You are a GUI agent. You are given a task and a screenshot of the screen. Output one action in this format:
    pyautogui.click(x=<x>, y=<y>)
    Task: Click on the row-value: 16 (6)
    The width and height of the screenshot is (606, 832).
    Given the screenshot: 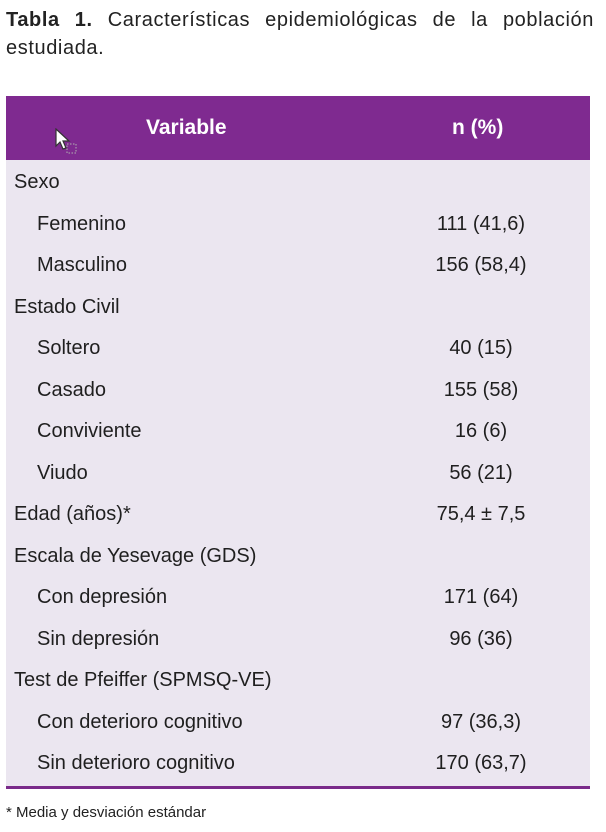 What is the action you would take?
    pyautogui.click(x=481, y=431)
    